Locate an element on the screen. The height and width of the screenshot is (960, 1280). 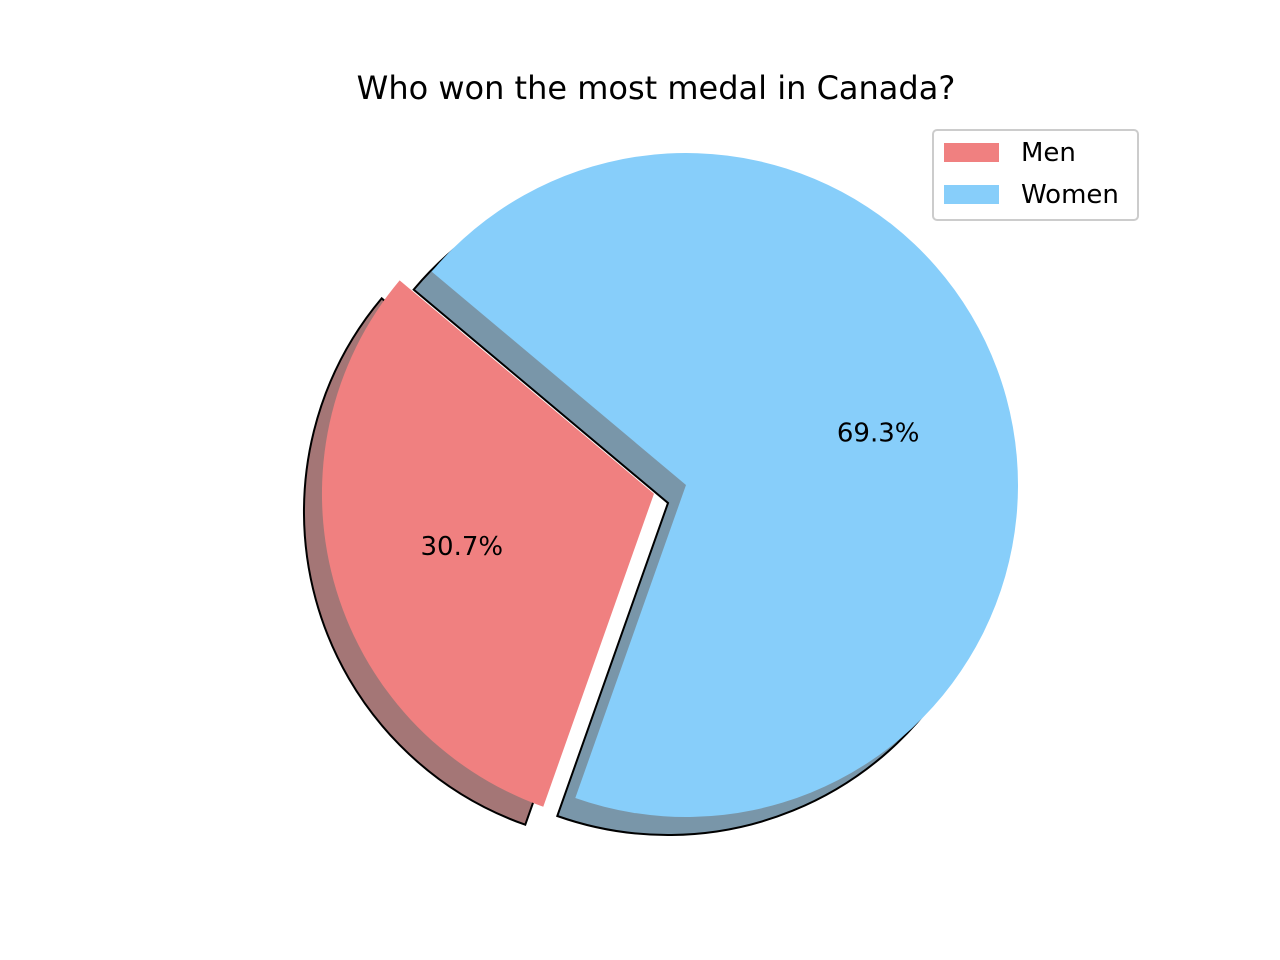
slice-label-women: 69.3% is located at coordinates (878, 434).